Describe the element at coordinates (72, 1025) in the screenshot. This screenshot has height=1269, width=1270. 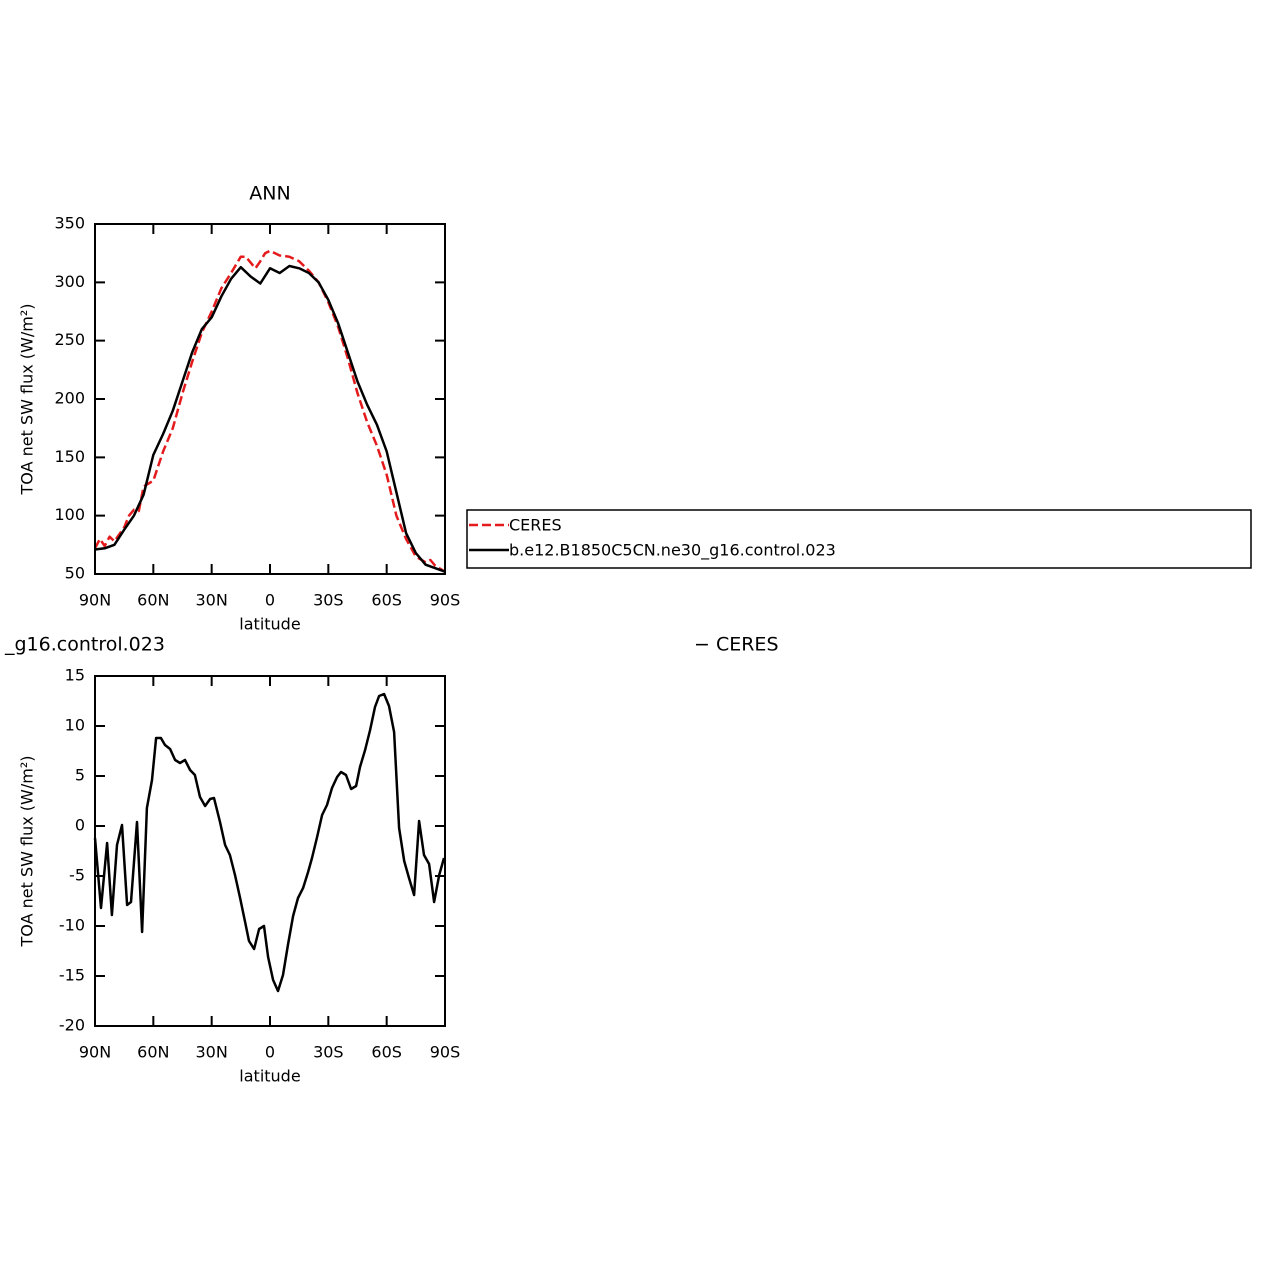
I see `y-tick-label: -20` at that location.